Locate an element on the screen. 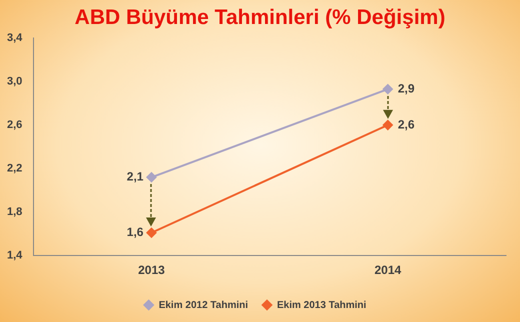 The width and height of the screenshot is (520, 322). chart-title: ABD Büyüme Tahminleri (% Değişim) is located at coordinates (260, 18).